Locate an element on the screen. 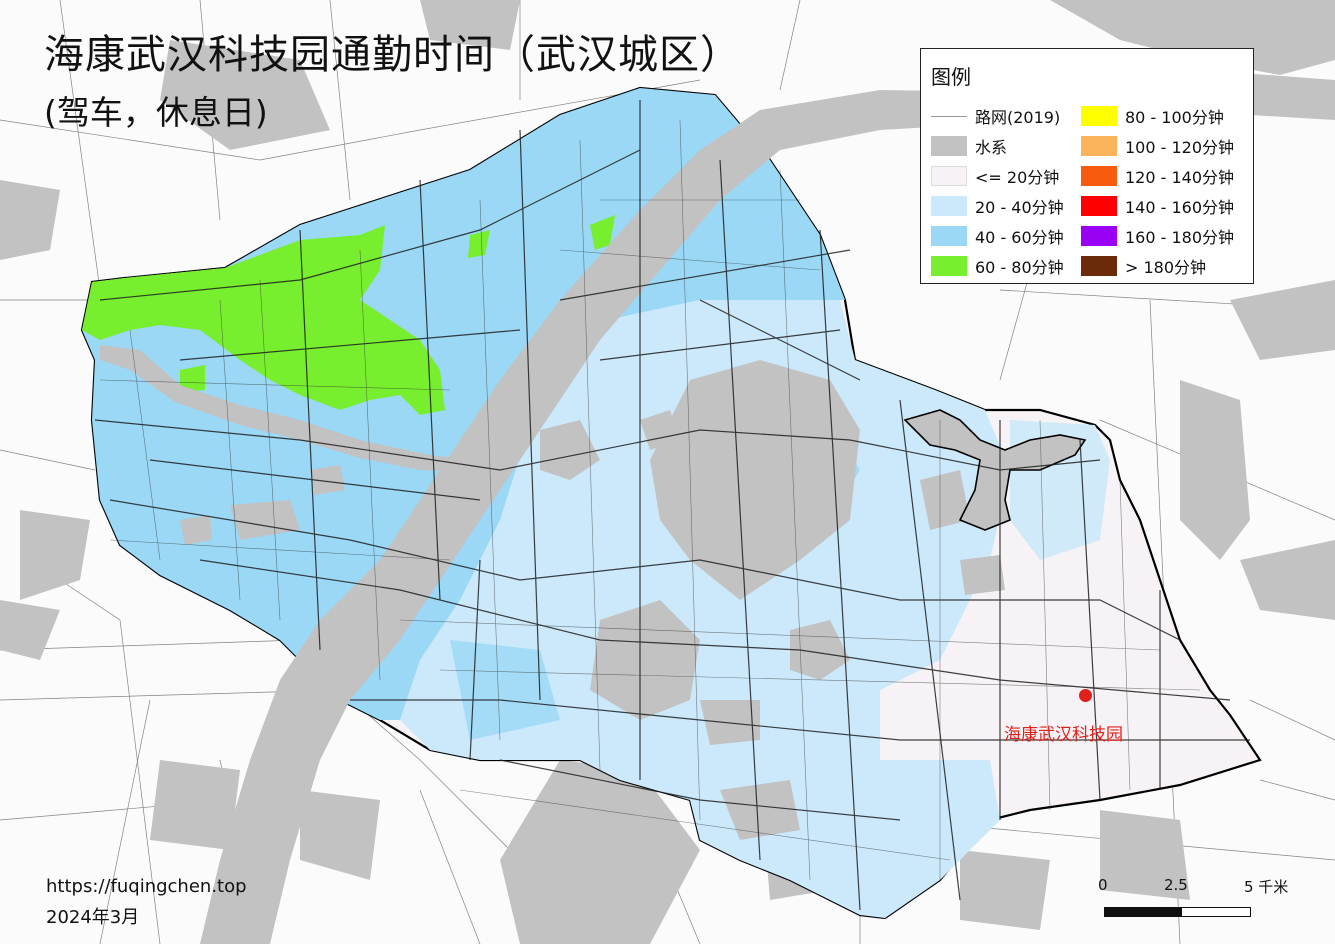 The width and height of the screenshot is (1335, 944). site-marker-icon is located at coordinates (1085, 695).